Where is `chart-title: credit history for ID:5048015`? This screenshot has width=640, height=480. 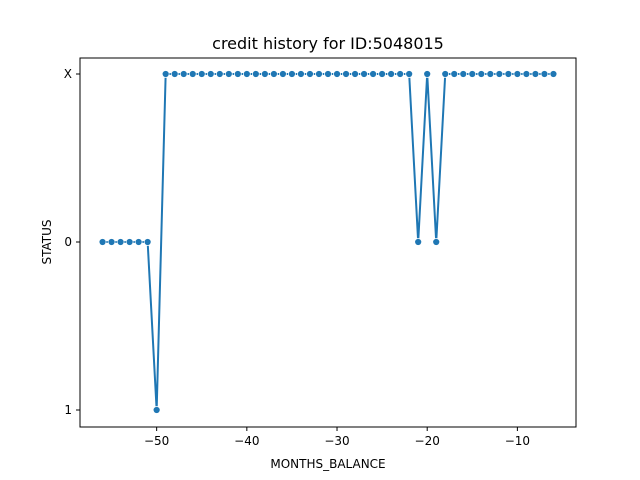 chart-title: credit history for ID:5048015 is located at coordinates (328, 43).